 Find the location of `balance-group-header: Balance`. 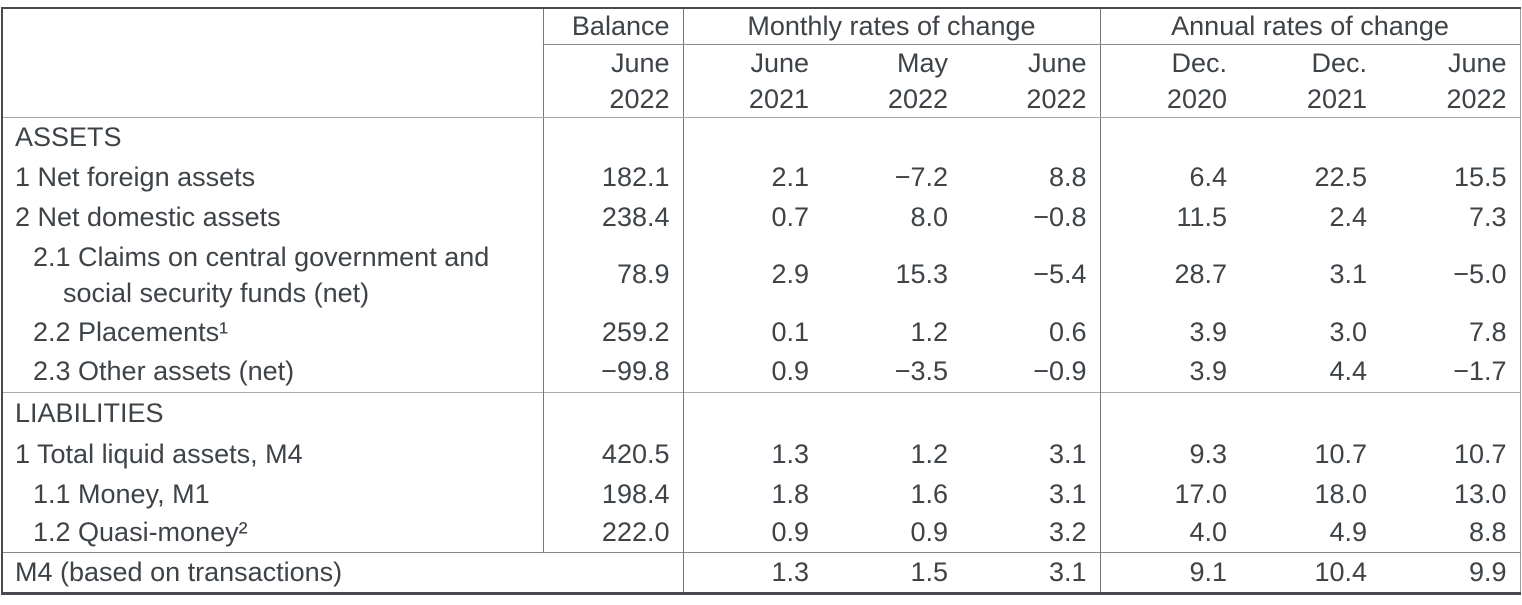

balance-group-header: Balance is located at coordinates (612, 26).